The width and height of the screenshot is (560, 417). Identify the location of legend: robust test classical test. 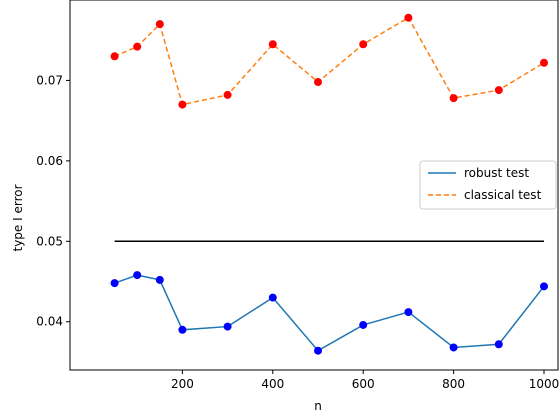
(488, 185).